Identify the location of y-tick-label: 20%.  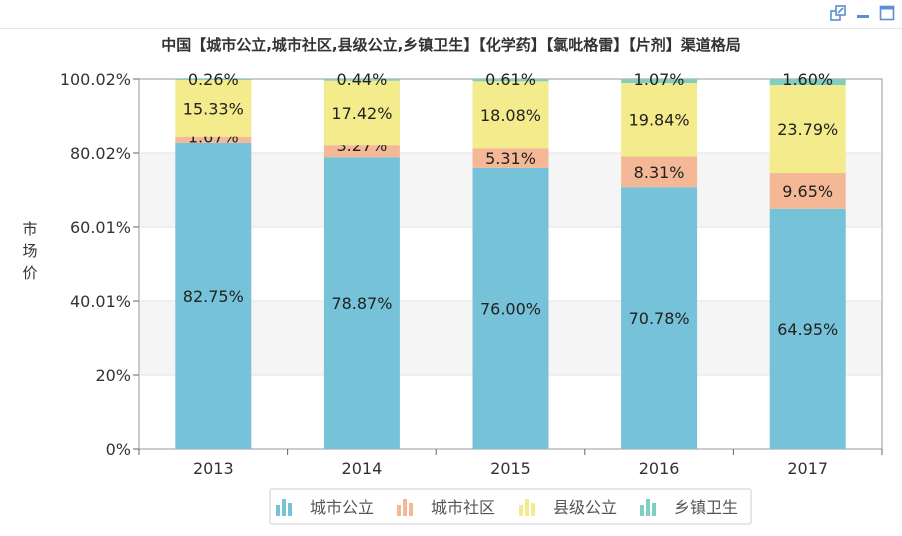
(113, 375).